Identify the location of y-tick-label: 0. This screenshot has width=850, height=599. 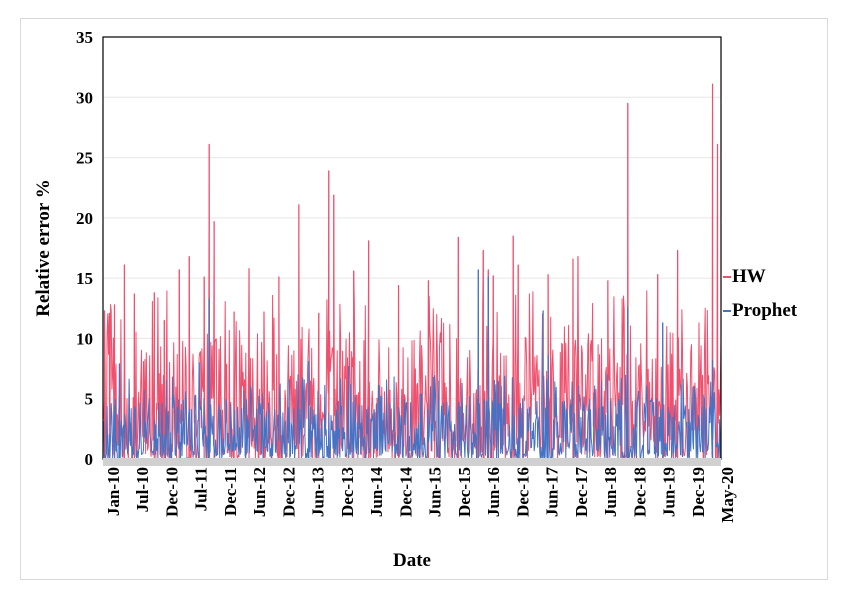
(89, 459).